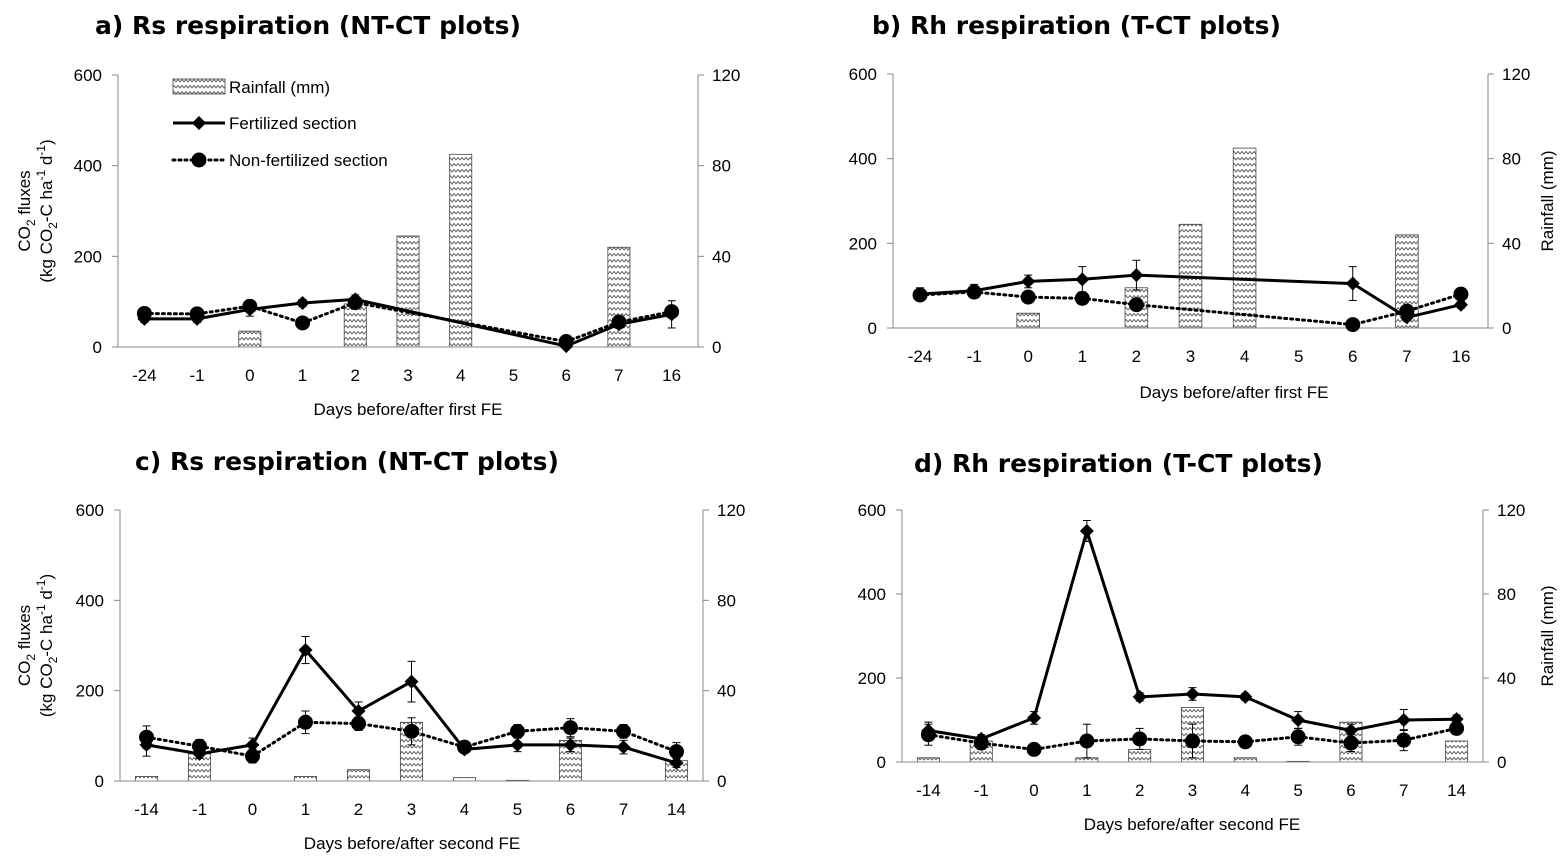  What do you see at coordinates (1076, 25) in the screenshot?
I see `panel-title: b) Rh respiration (T-CT plots)` at bounding box center [1076, 25].